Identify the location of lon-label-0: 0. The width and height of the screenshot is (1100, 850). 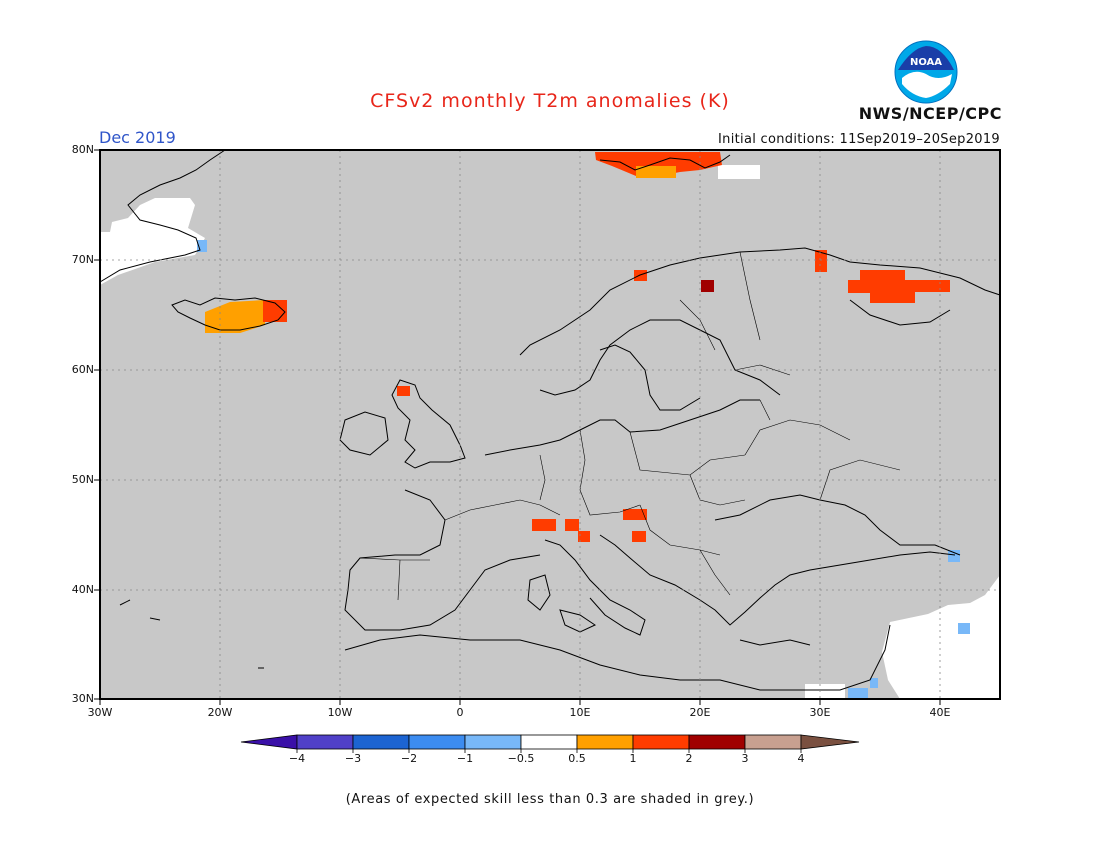
(460, 712).